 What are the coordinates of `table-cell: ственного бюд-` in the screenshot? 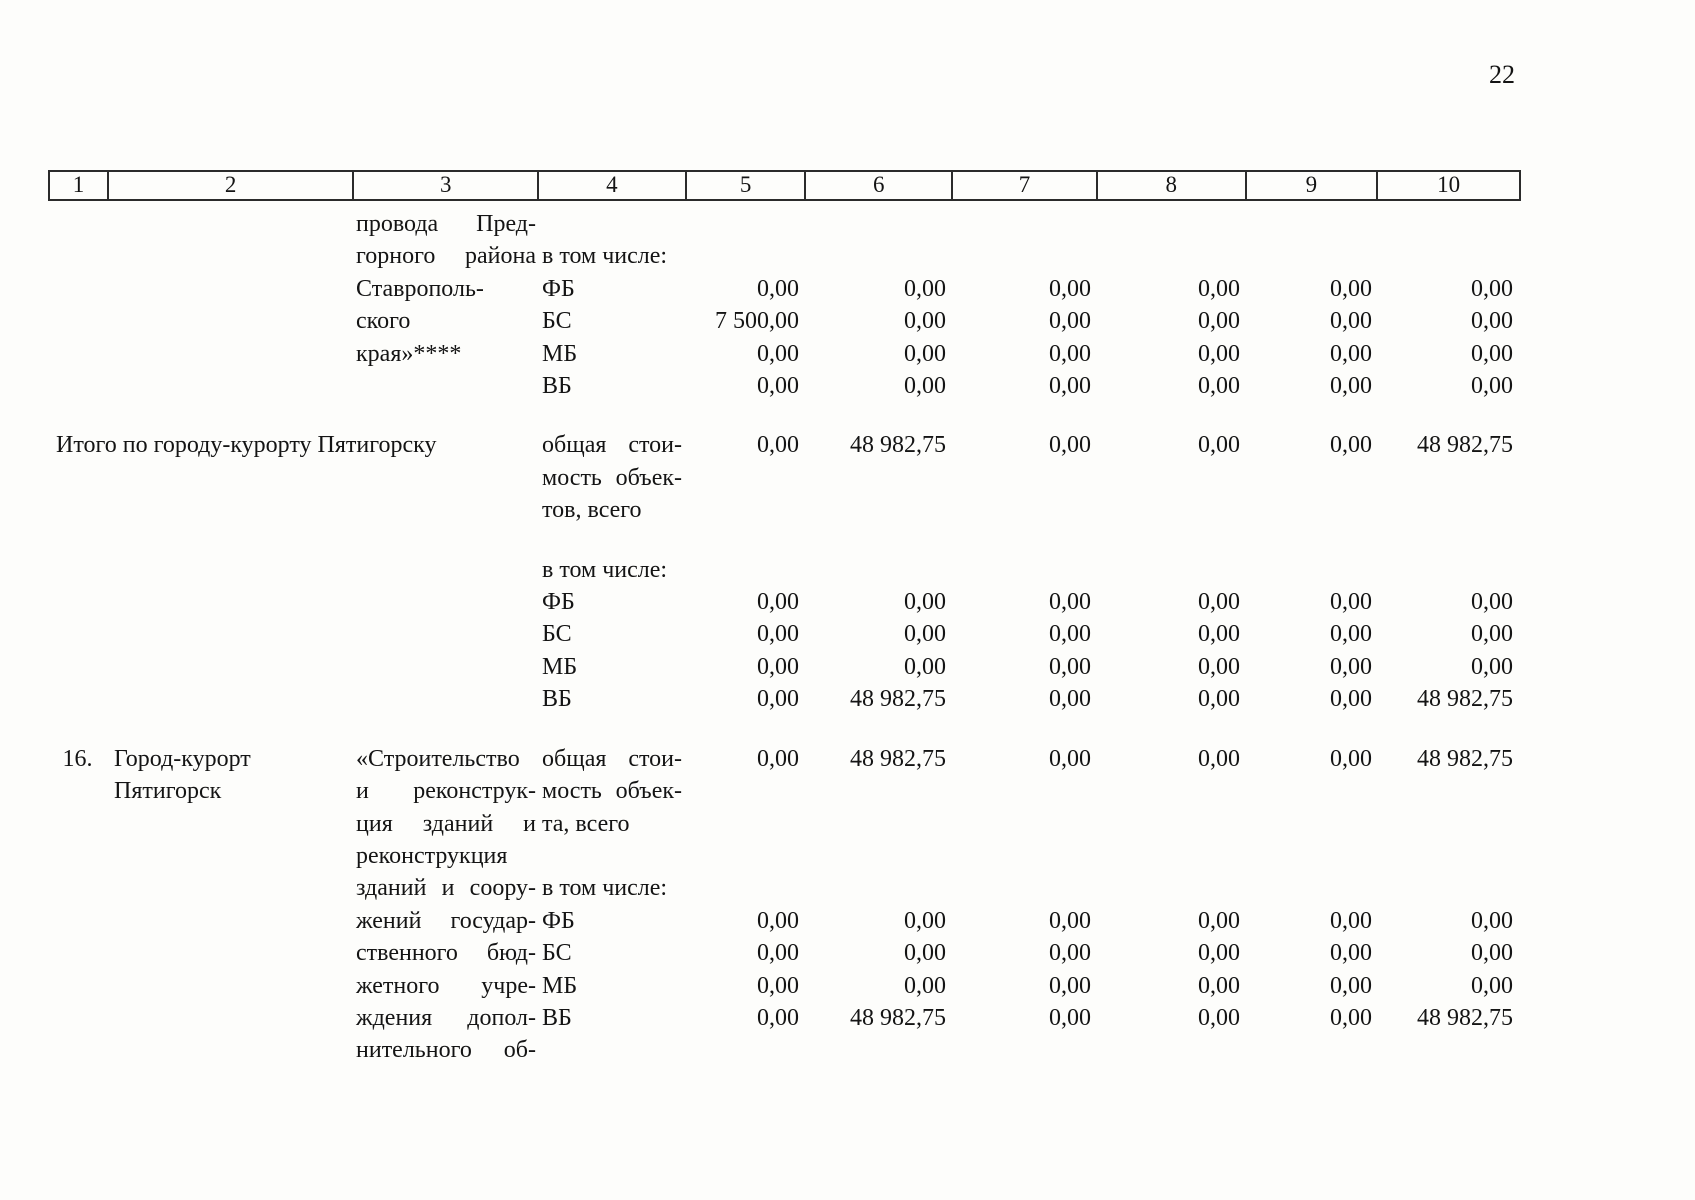 It's located at (446, 953).